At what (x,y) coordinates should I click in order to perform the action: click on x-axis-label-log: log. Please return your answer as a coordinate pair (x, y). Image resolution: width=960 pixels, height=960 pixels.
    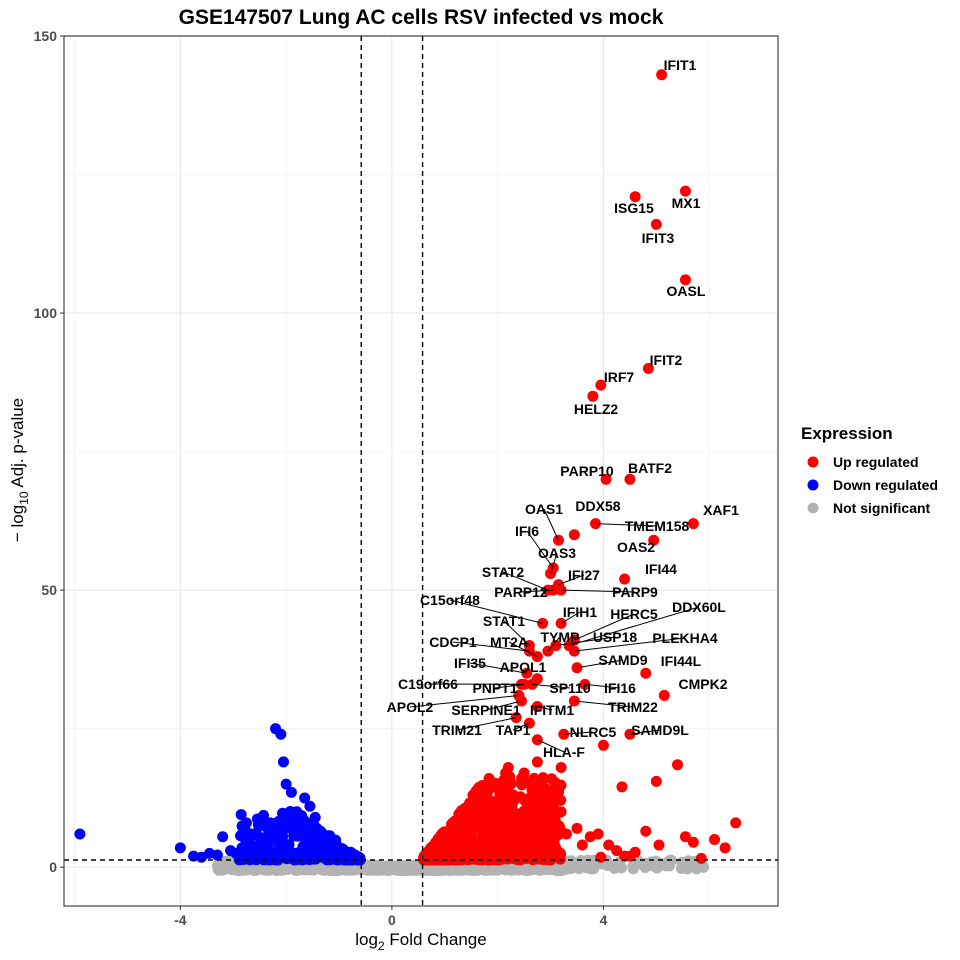
    Looking at the image, I should click on (366, 939).